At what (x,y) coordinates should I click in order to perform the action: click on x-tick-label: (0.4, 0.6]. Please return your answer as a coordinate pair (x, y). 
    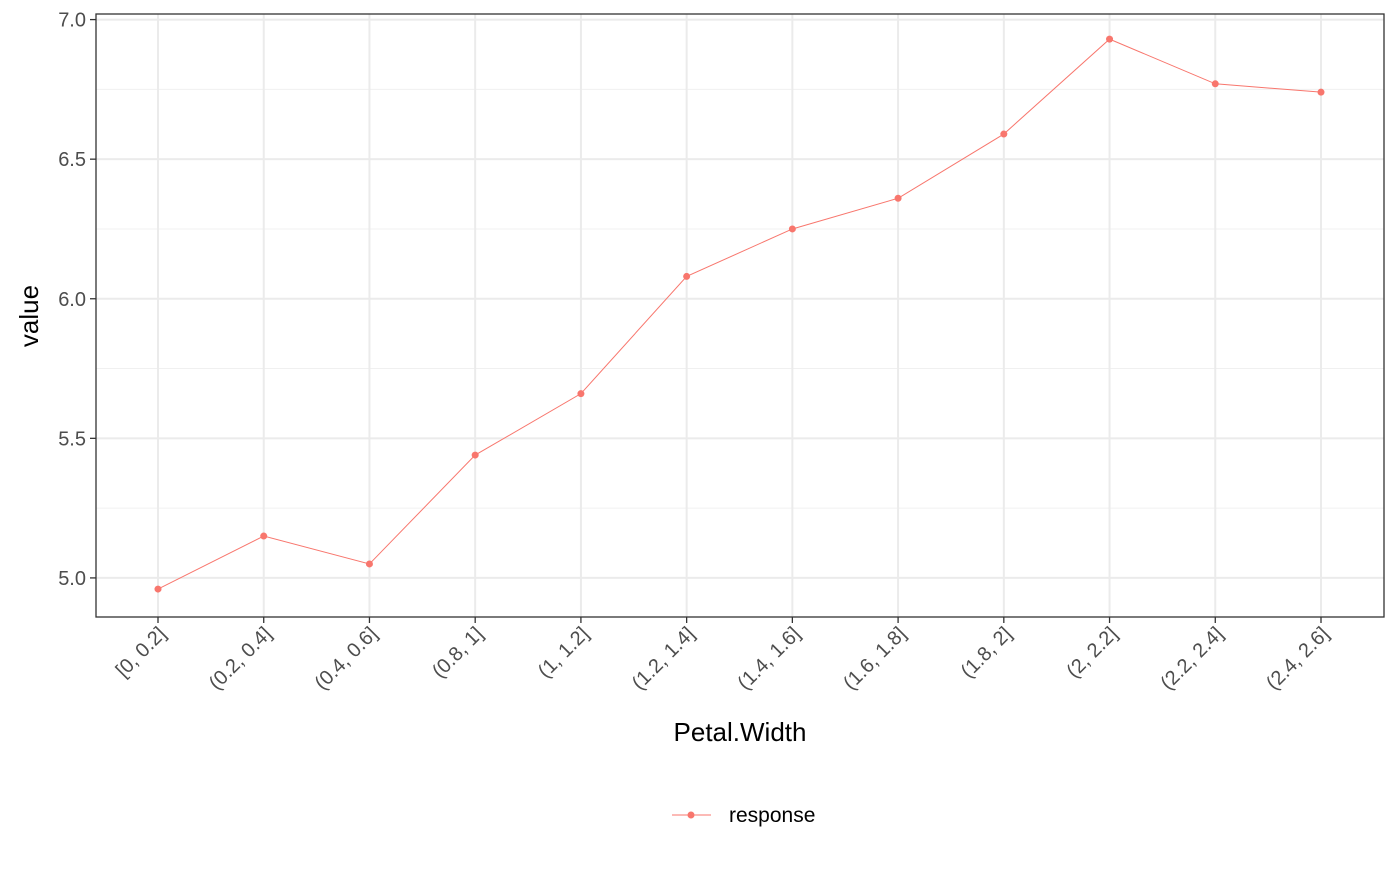
    Looking at the image, I should click on (346, 658).